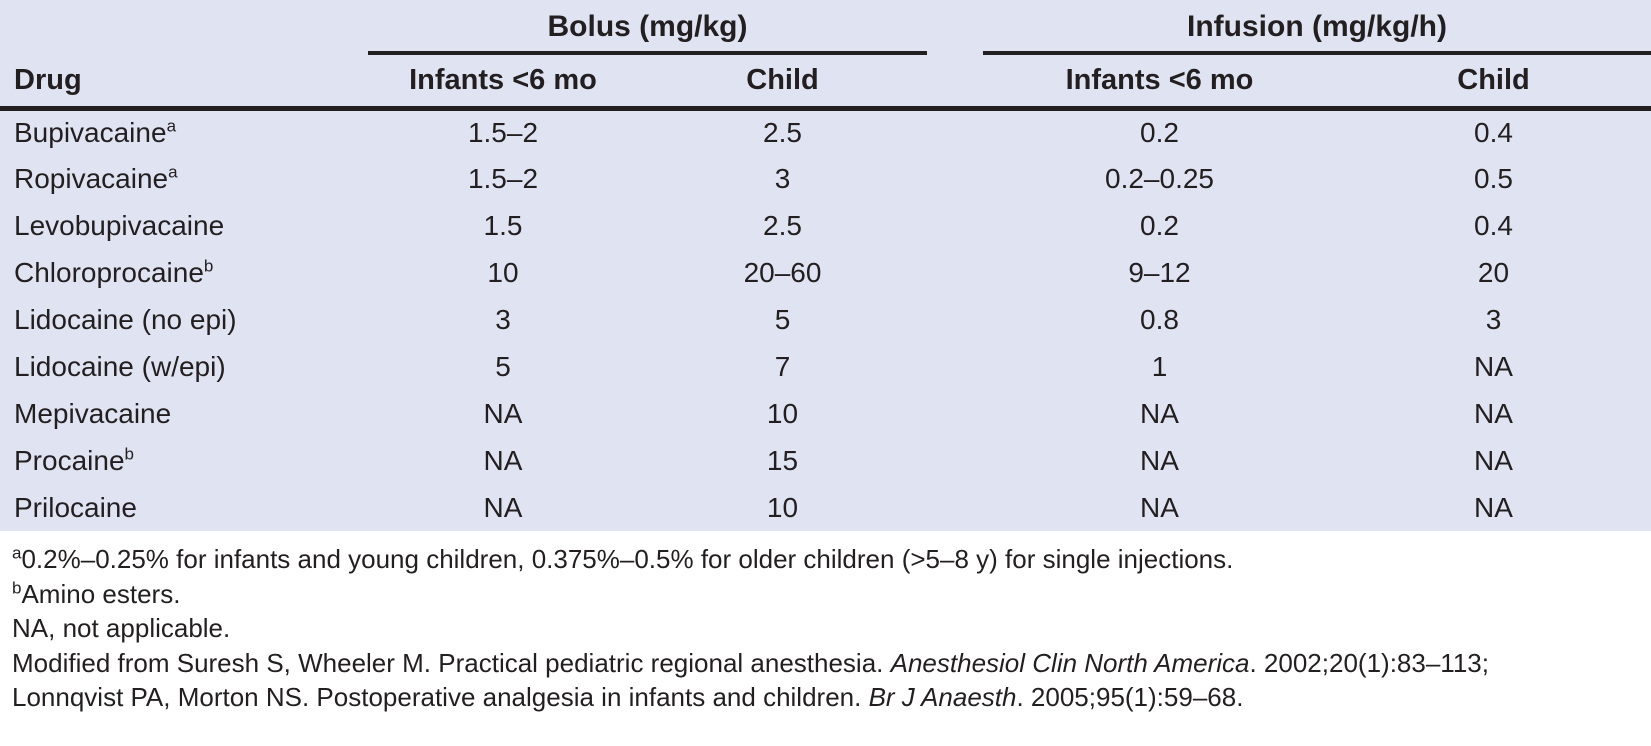 The width and height of the screenshot is (1651, 746). Describe the element at coordinates (503, 319) in the screenshot. I see `bolus-infants-cell: 3` at that location.